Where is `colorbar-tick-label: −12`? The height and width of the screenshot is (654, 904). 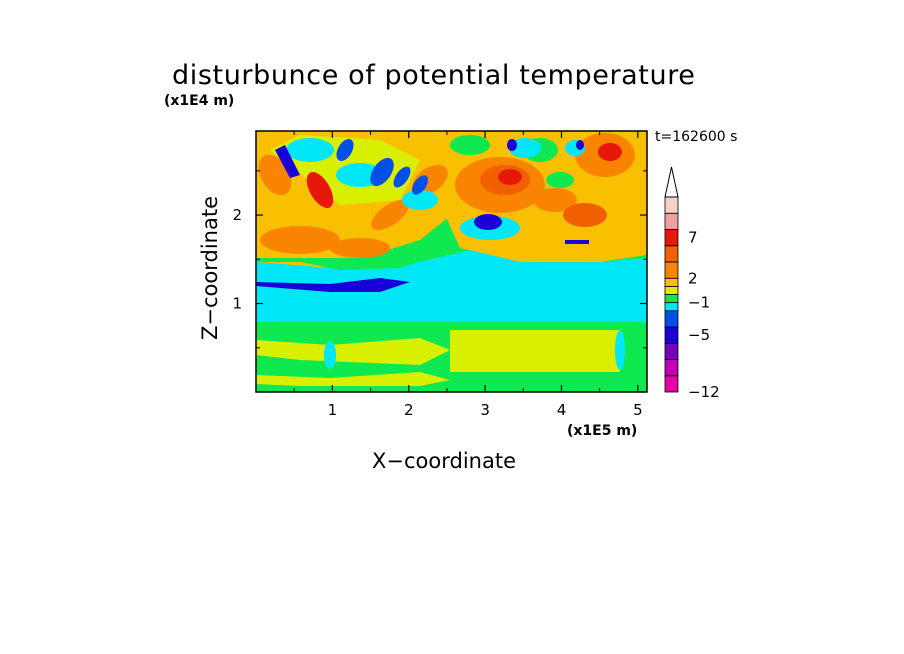 colorbar-tick-label: −12 is located at coordinates (704, 392).